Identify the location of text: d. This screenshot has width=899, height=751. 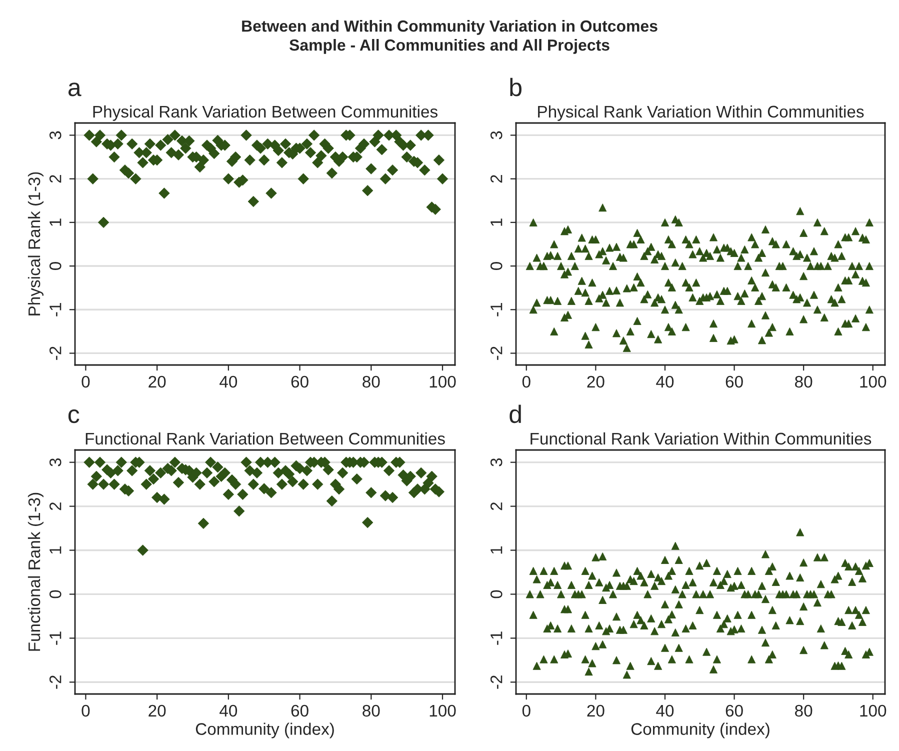
(515, 414).